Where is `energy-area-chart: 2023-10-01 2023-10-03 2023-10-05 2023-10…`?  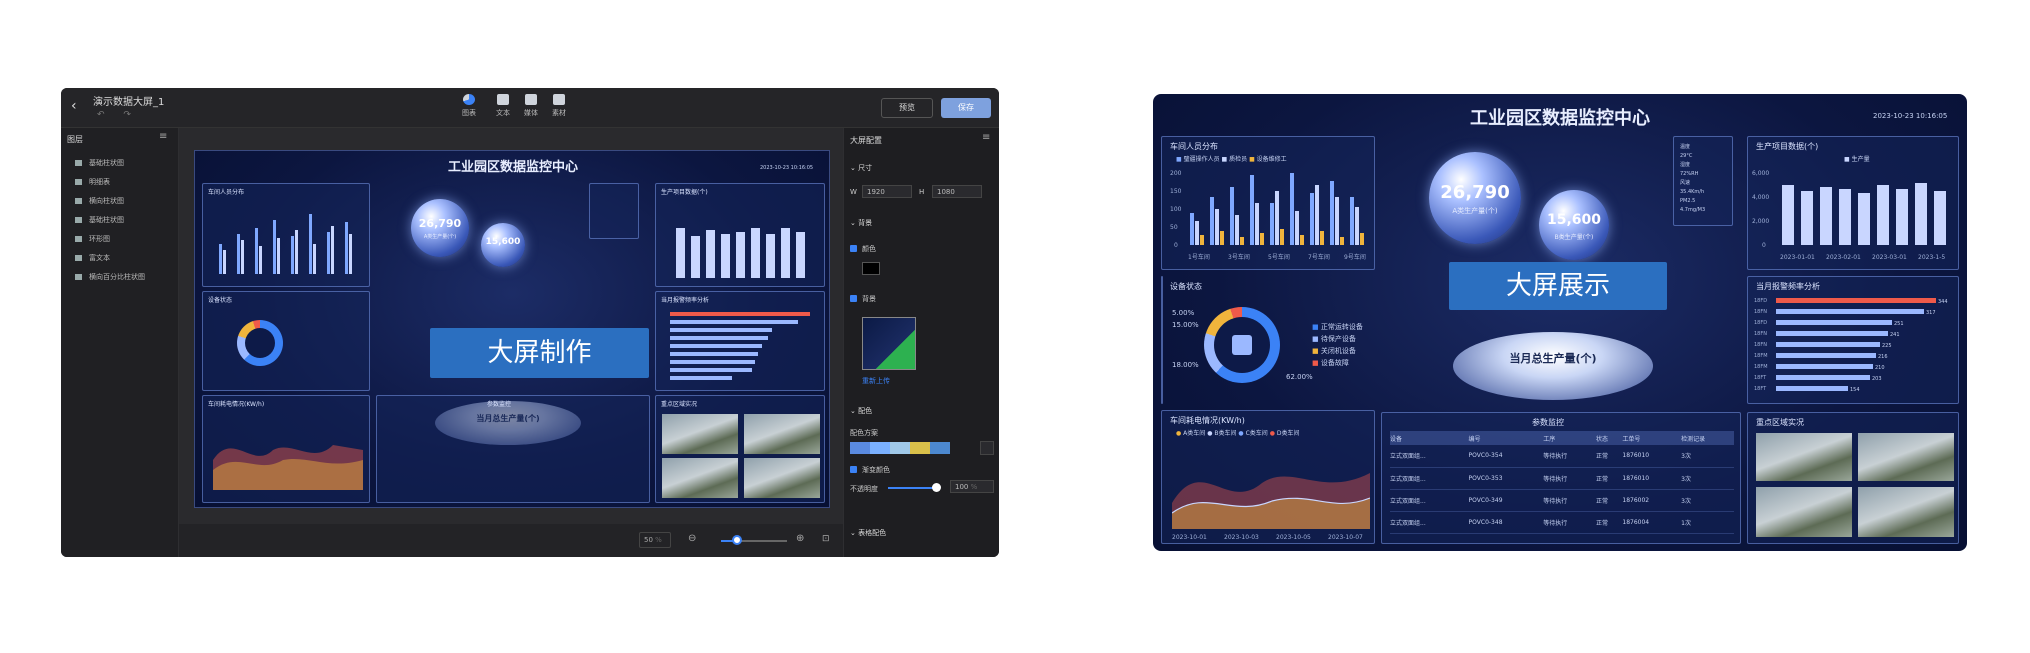
energy-area-chart: 2023-10-01 2023-10-03 2023-10-05 2023-10… is located at coordinates (1271, 507).